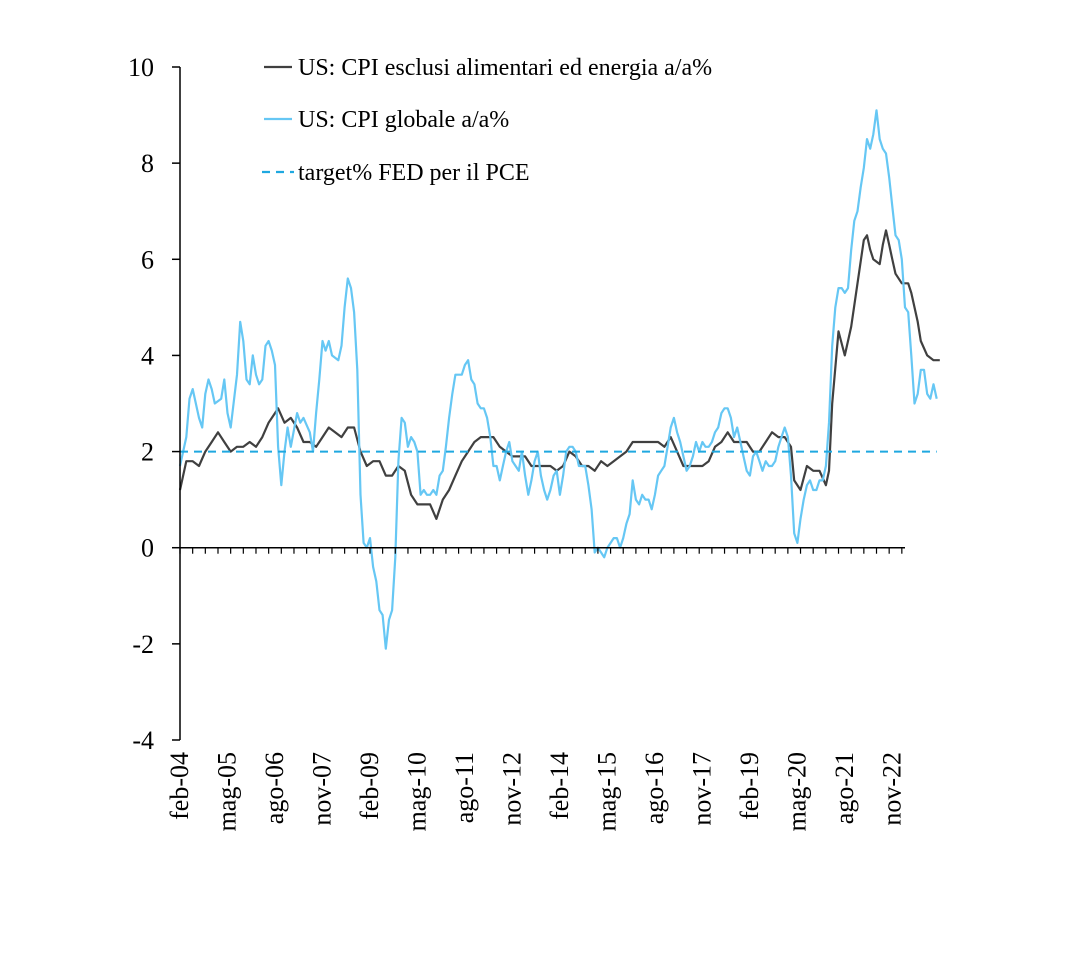 The height and width of the screenshot is (969, 1078). Describe the element at coordinates (369, 786) in the screenshot. I see `x-tick-label: feb-09` at that location.